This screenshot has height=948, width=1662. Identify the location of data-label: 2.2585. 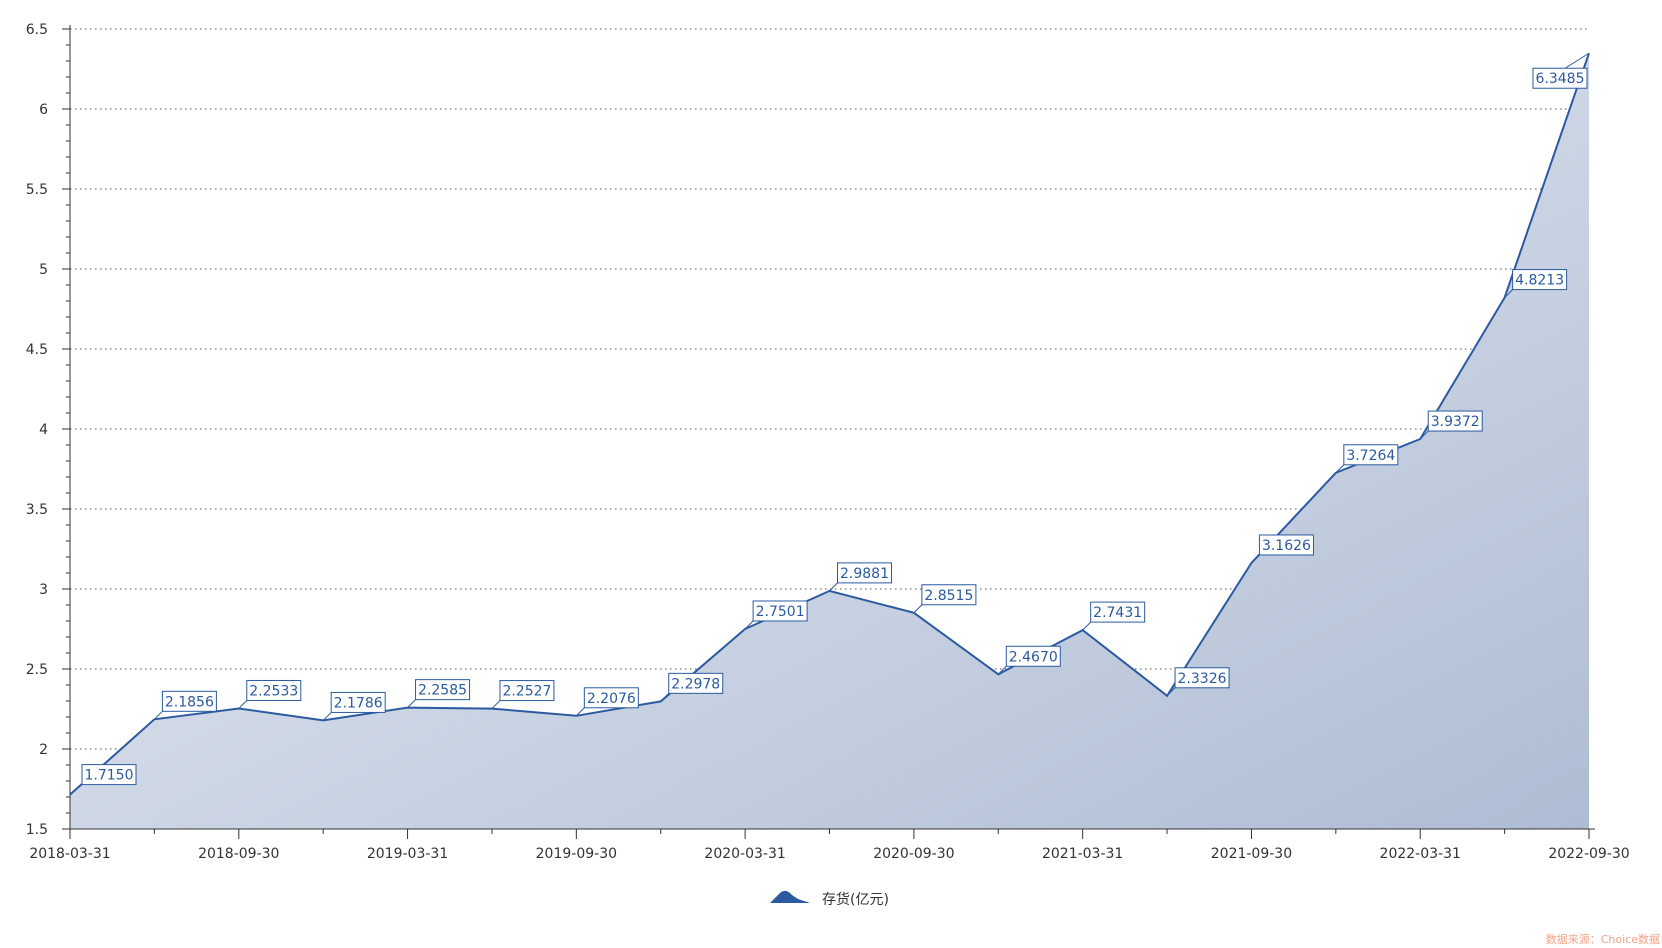
(439, 693).